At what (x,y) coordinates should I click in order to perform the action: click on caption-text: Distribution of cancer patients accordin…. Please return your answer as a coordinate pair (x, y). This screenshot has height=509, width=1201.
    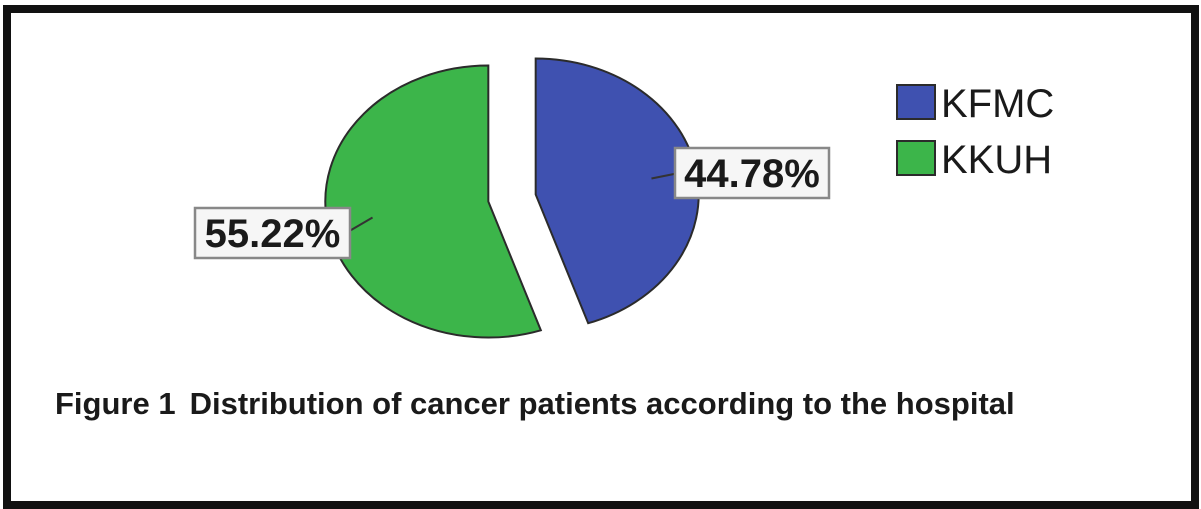
    Looking at the image, I should click on (602, 403).